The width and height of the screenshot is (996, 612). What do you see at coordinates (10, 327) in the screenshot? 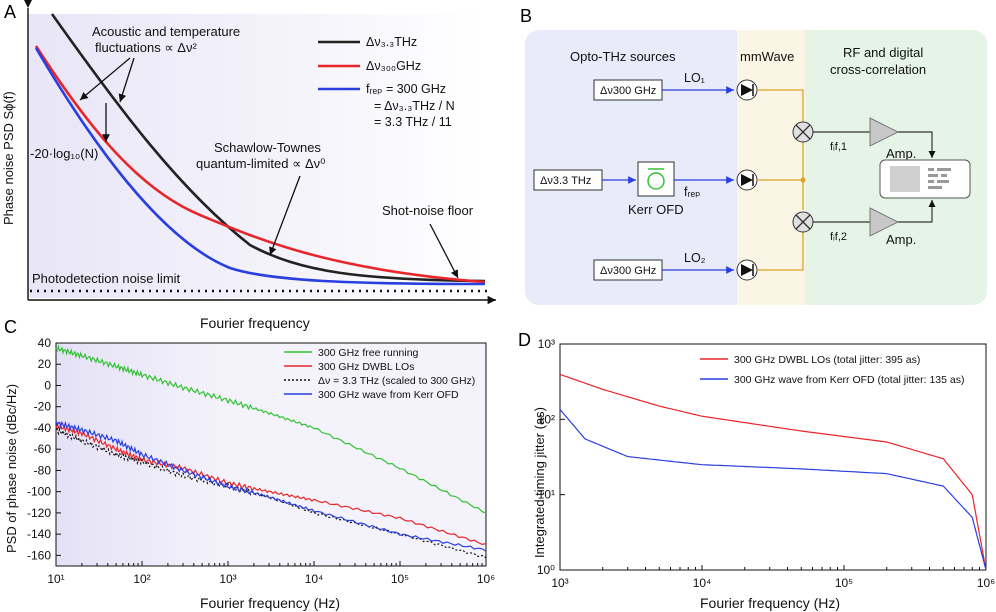
I see `panel-c-label: C` at bounding box center [10, 327].